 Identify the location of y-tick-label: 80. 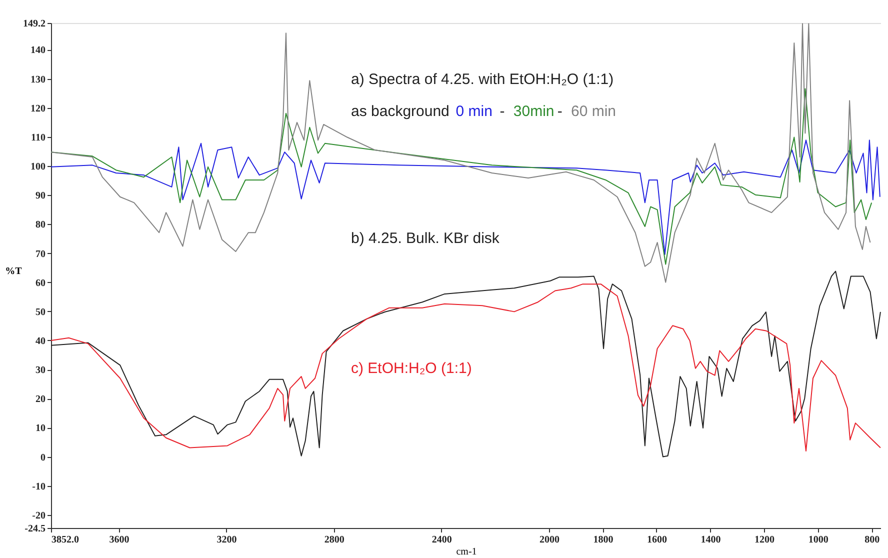
(41, 225).